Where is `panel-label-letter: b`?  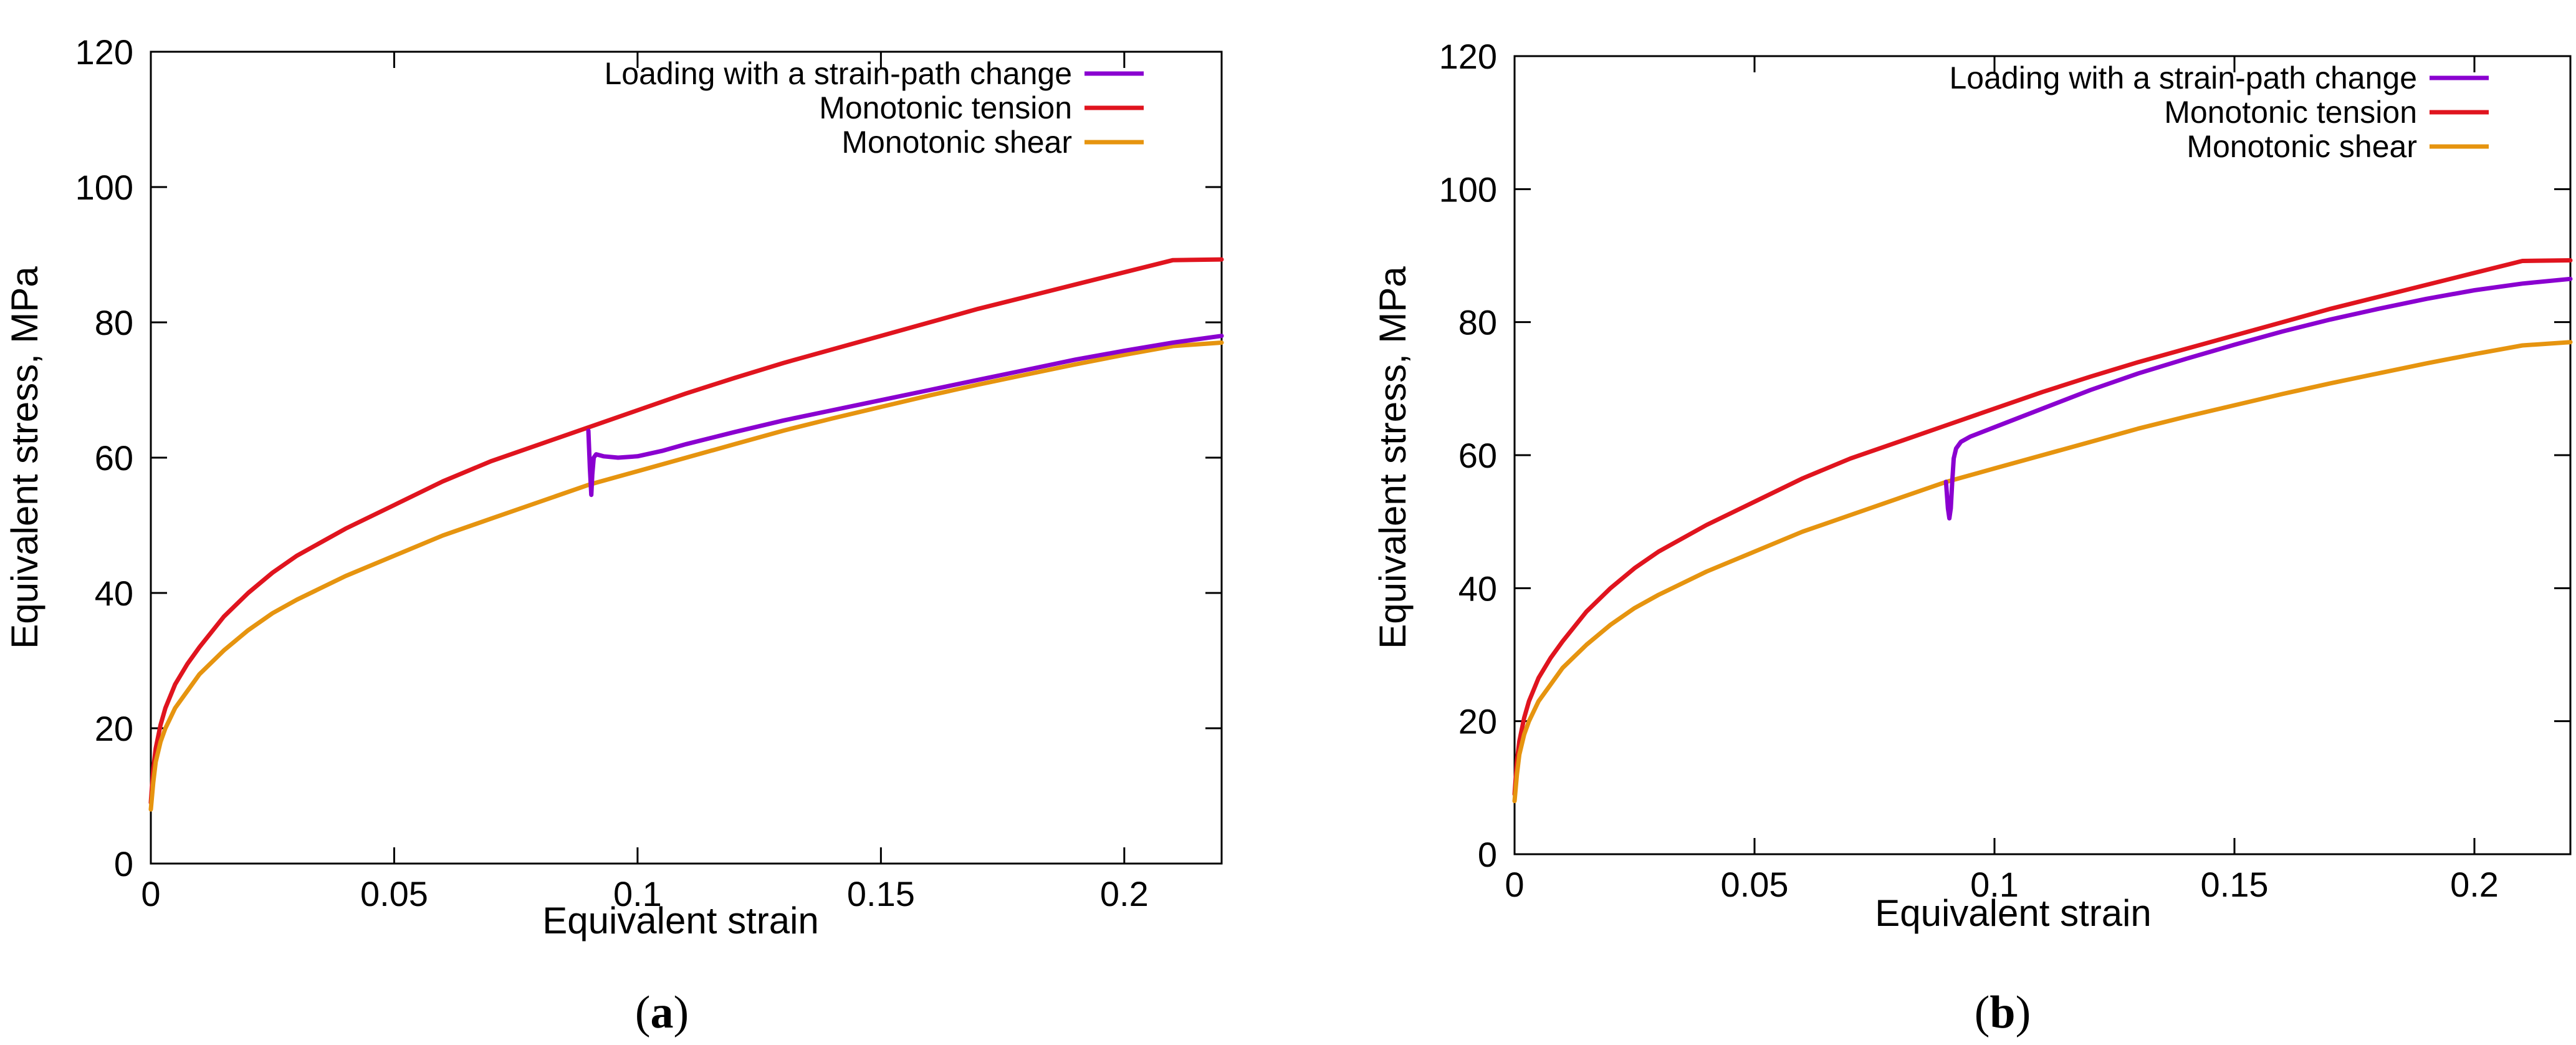 panel-label-letter: b is located at coordinates (2002, 1013).